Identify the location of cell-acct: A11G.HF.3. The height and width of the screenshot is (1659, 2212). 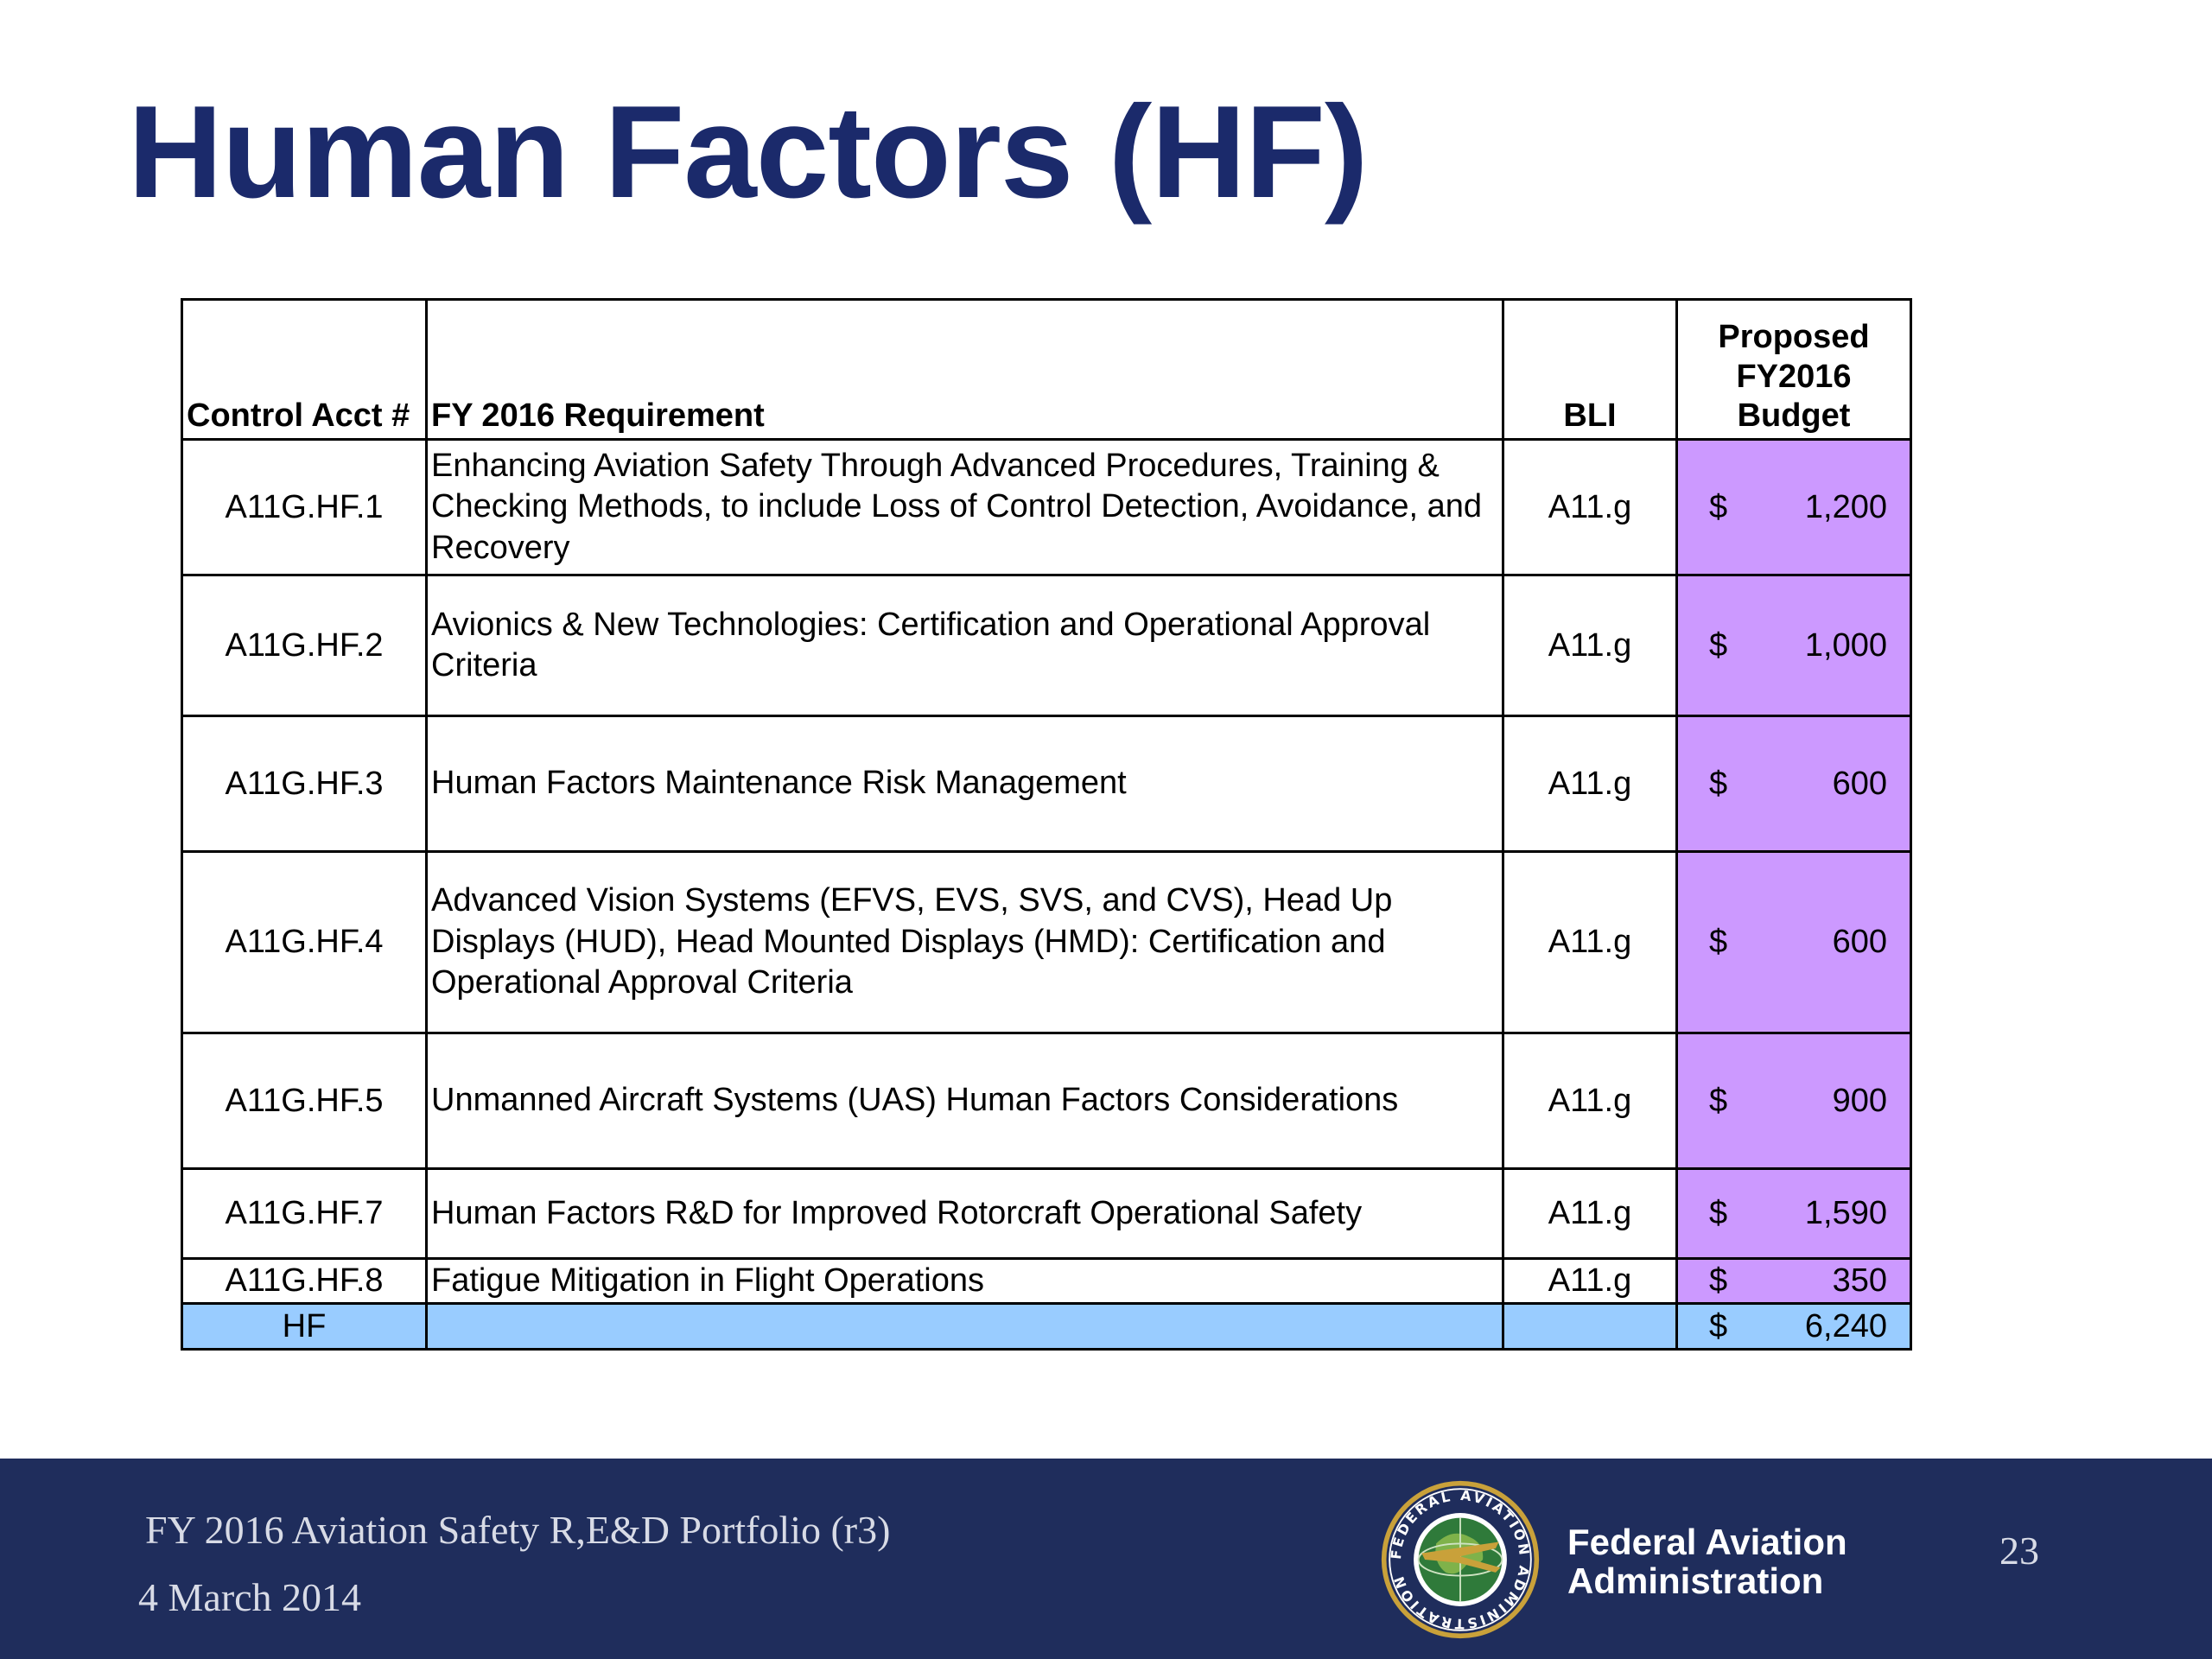
(304, 784).